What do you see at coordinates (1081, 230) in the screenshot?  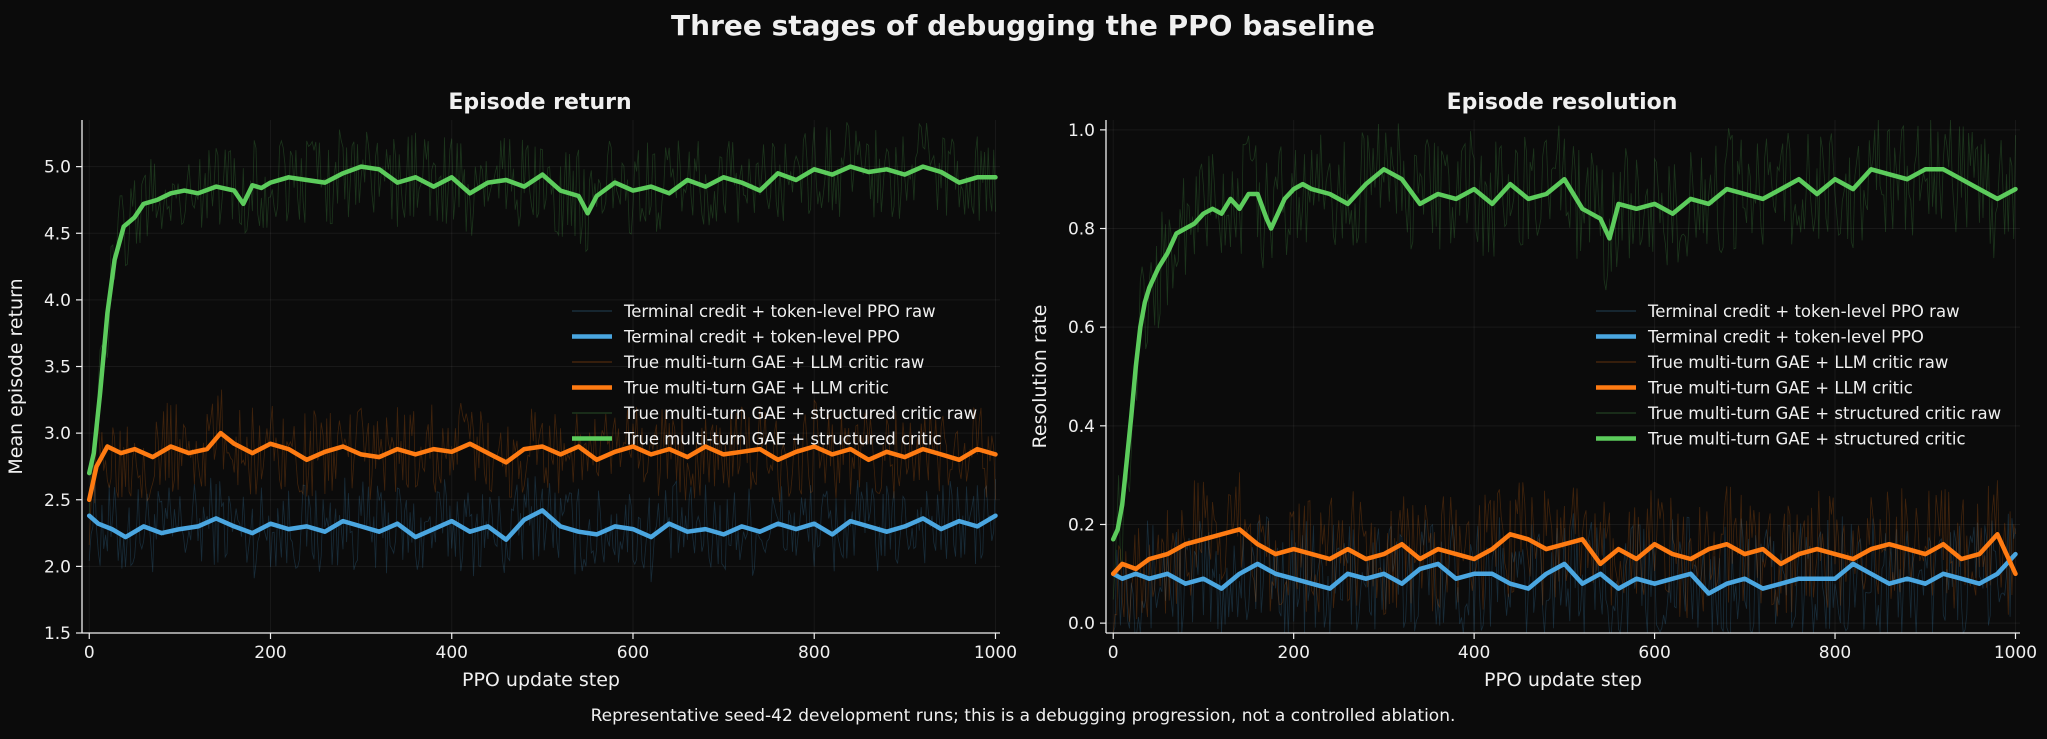 I see `y-tick-label: 0.8` at bounding box center [1081, 230].